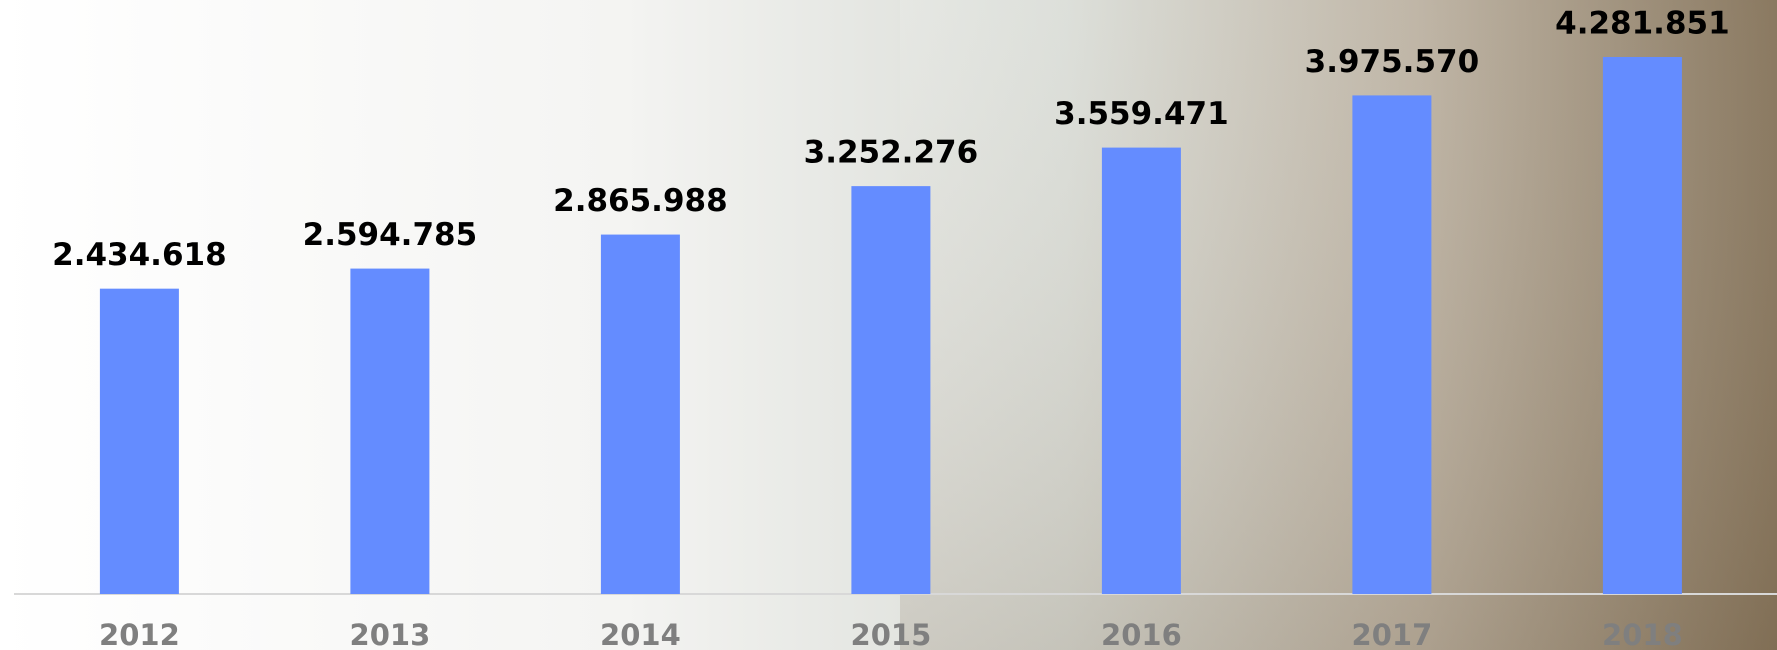  I want to click on x-tick-label: 2014, so click(640, 634).